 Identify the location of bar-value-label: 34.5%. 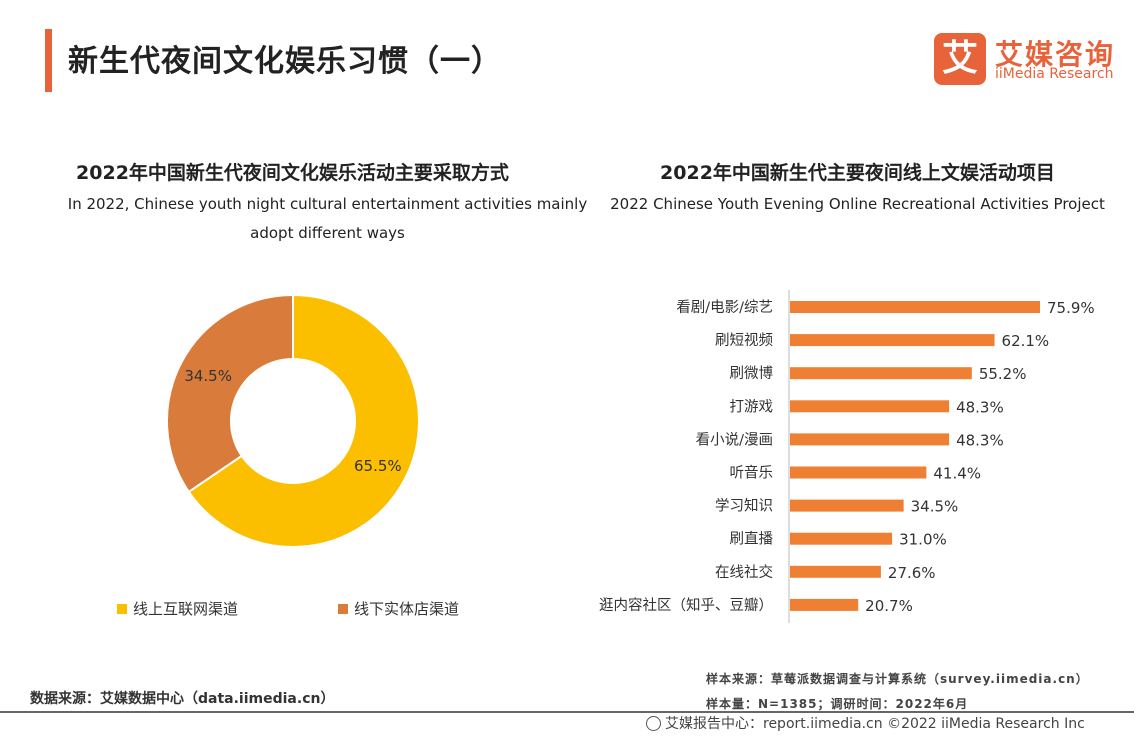
(935, 507).